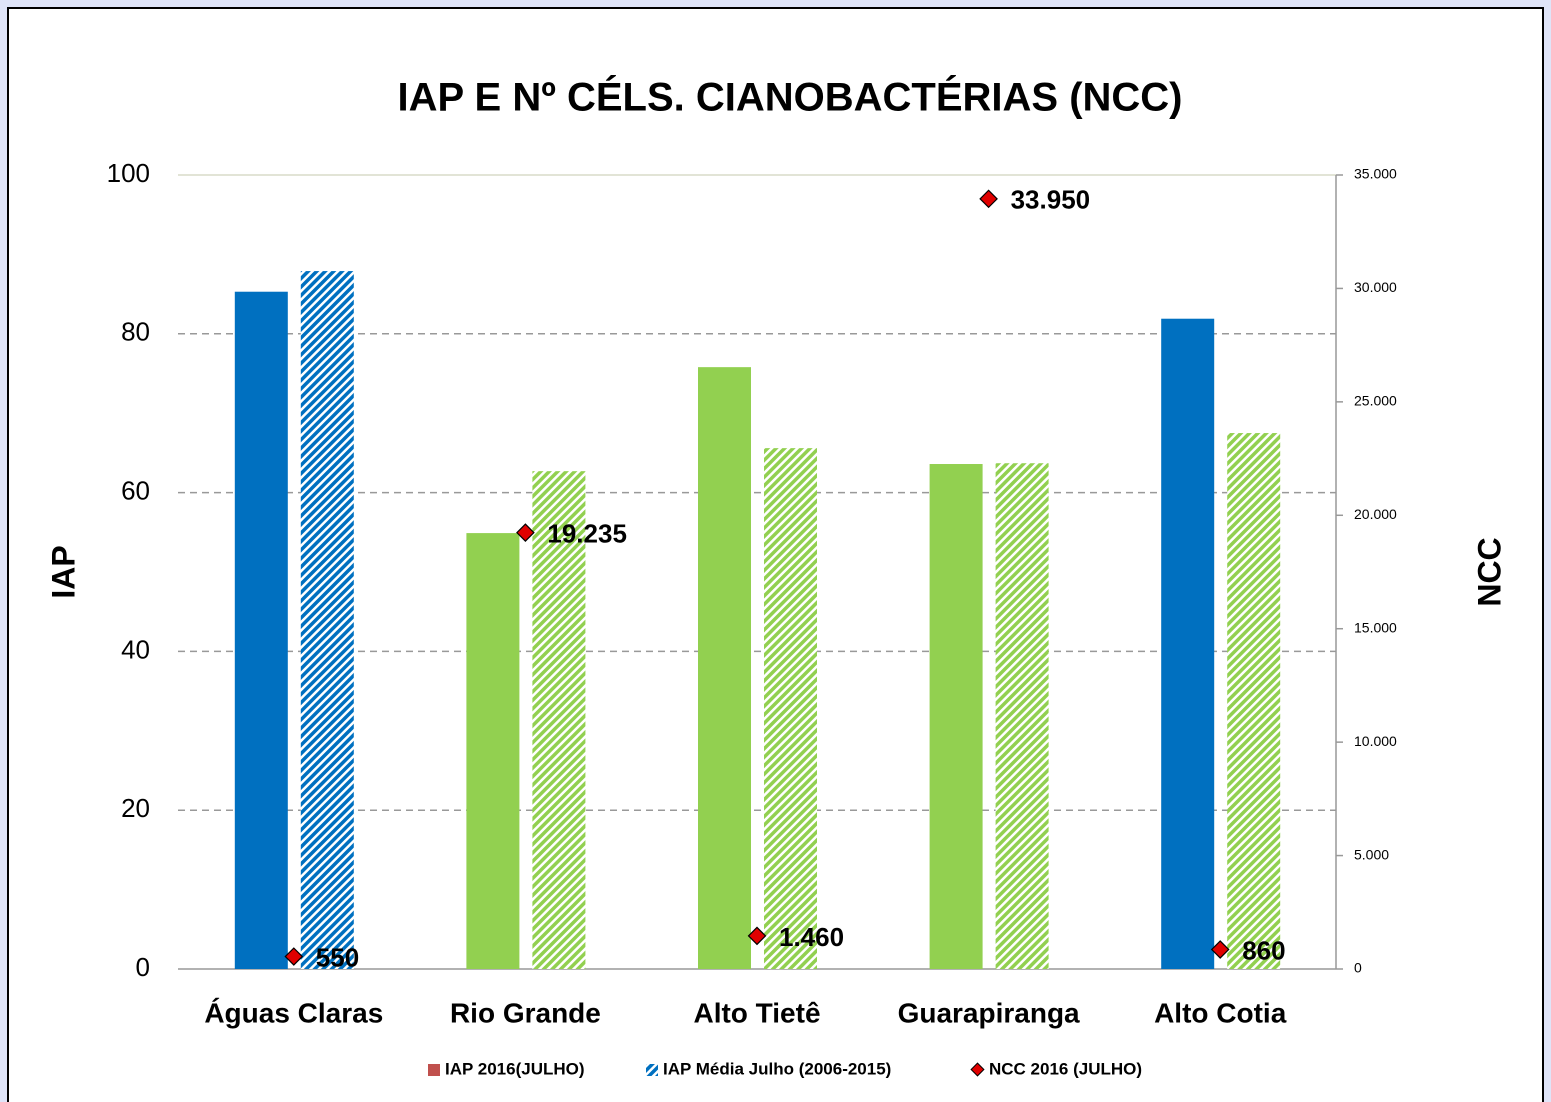 The image size is (1551, 1102). Describe the element at coordinates (63, 571) in the screenshot. I see `y-axis-title: IAP` at that location.